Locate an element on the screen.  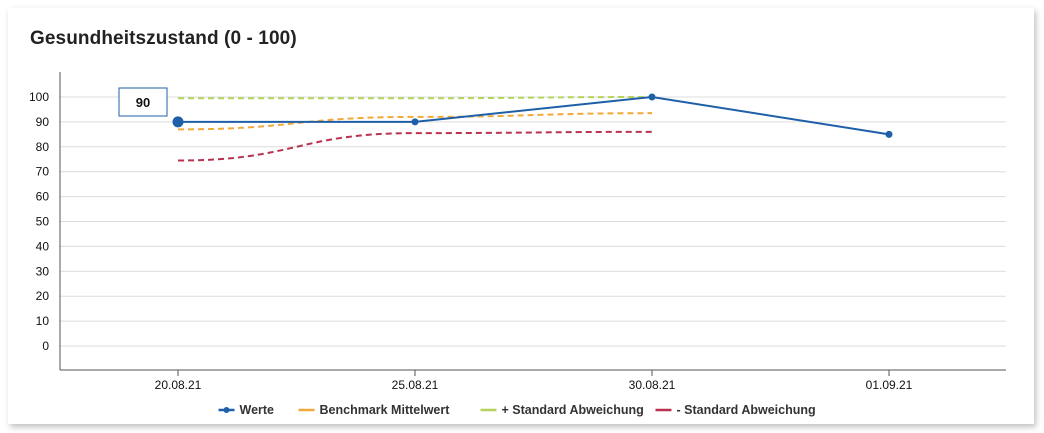
legend-item-label: Werte is located at coordinates (257, 410).